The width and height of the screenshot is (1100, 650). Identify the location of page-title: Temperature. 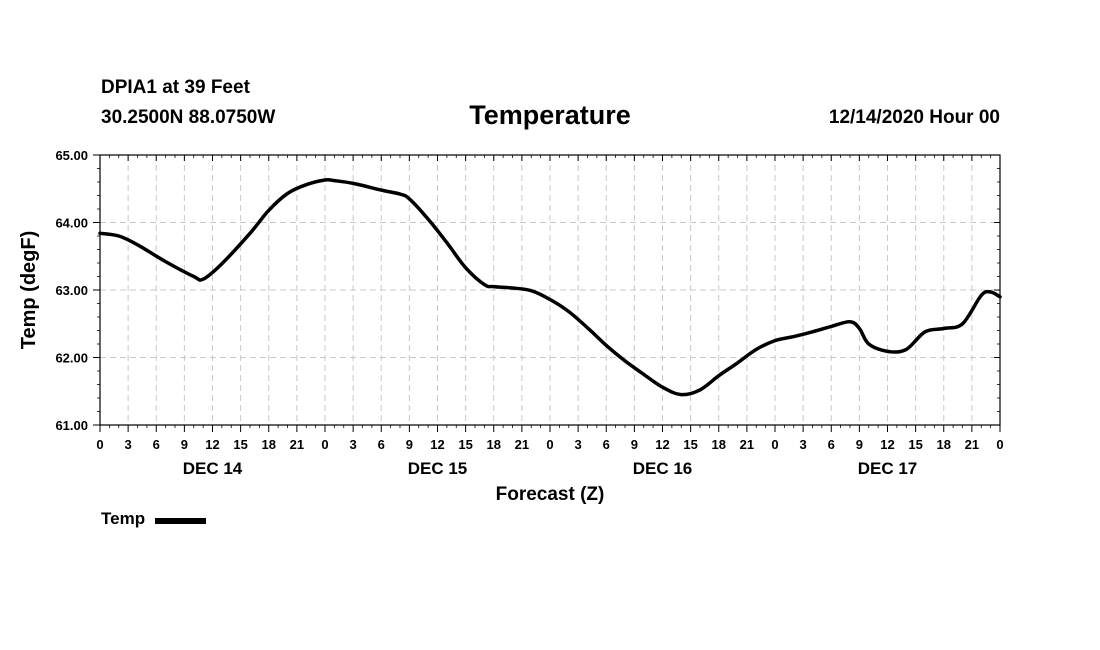
(550, 115).